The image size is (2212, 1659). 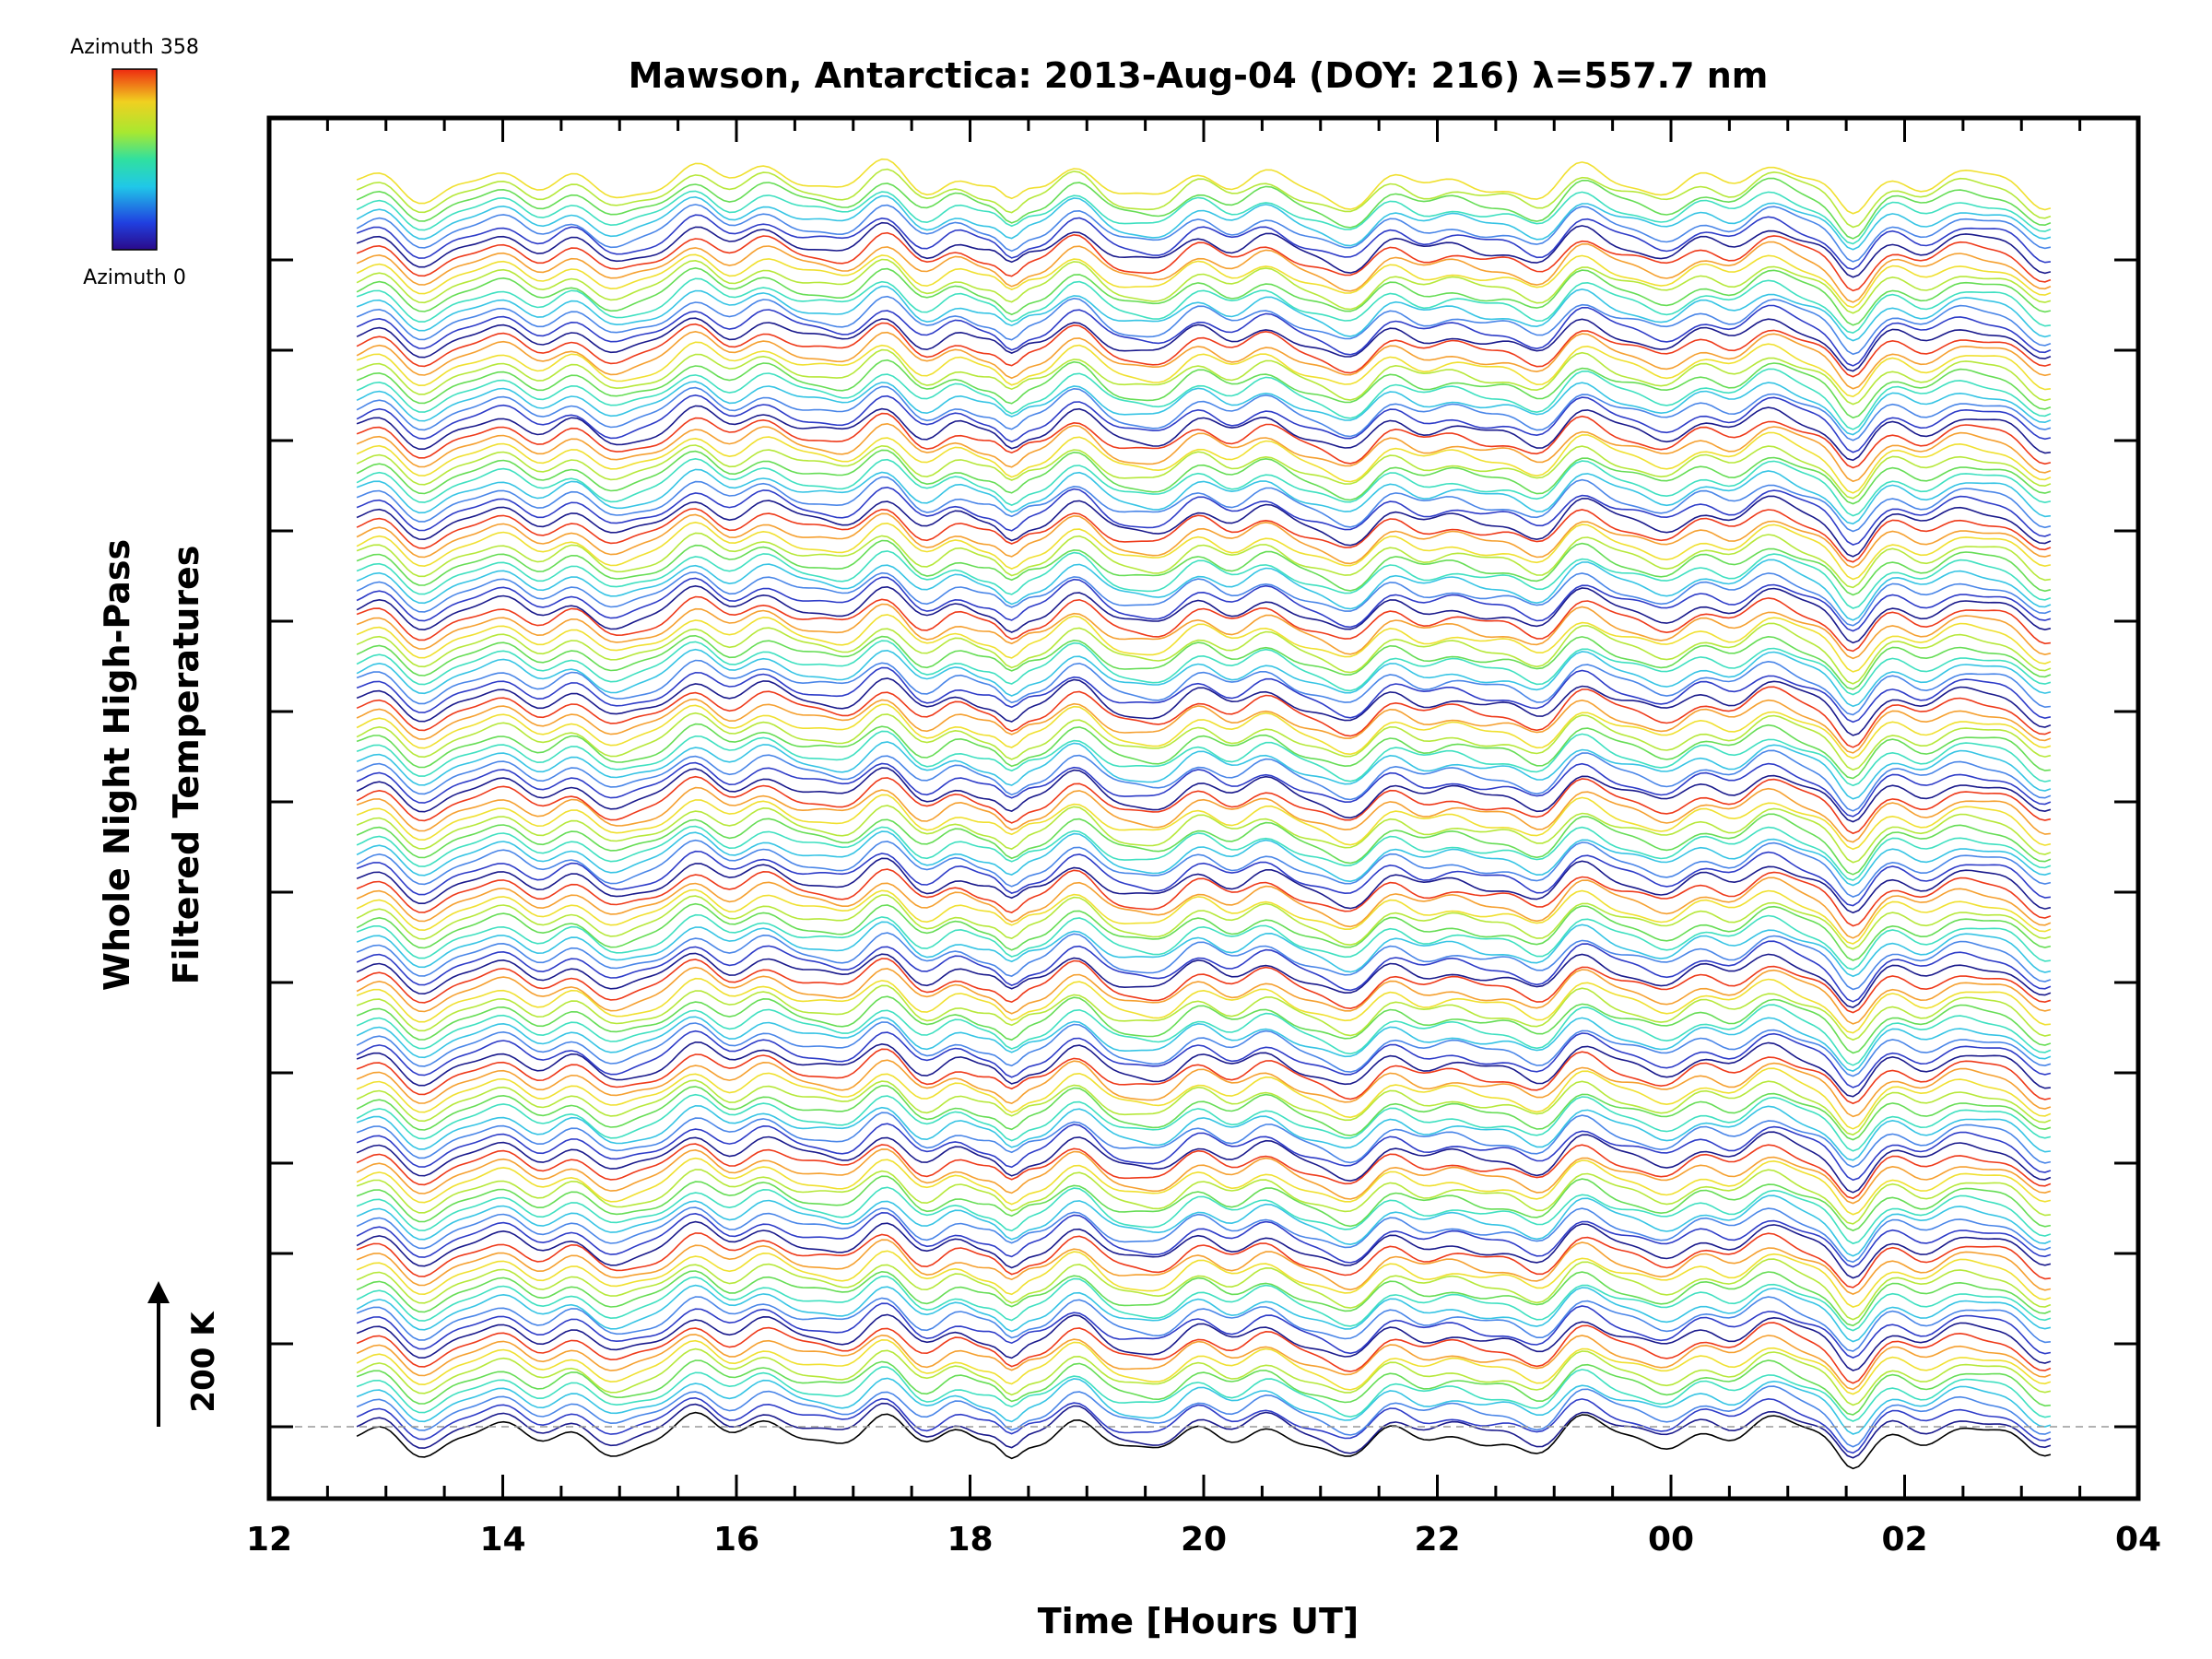 What do you see at coordinates (502, 1540) in the screenshot?
I see `x-tick-label: 14` at bounding box center [502, 1540].